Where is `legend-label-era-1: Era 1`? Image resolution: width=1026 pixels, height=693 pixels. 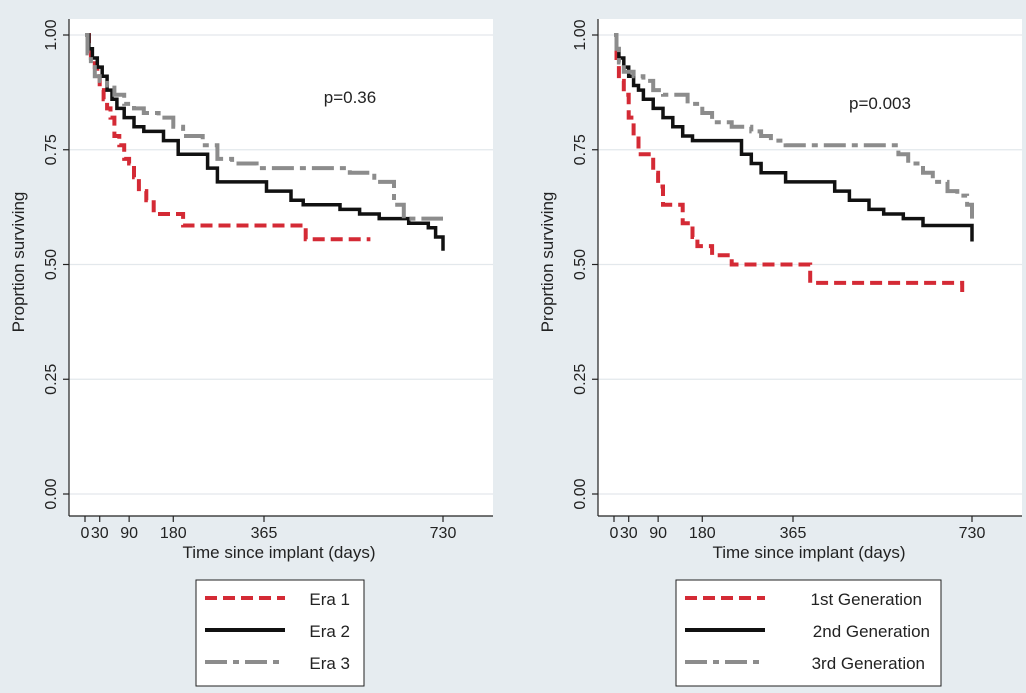
legend-label-era-1: Era 1 is located at coordinates (329, 599).